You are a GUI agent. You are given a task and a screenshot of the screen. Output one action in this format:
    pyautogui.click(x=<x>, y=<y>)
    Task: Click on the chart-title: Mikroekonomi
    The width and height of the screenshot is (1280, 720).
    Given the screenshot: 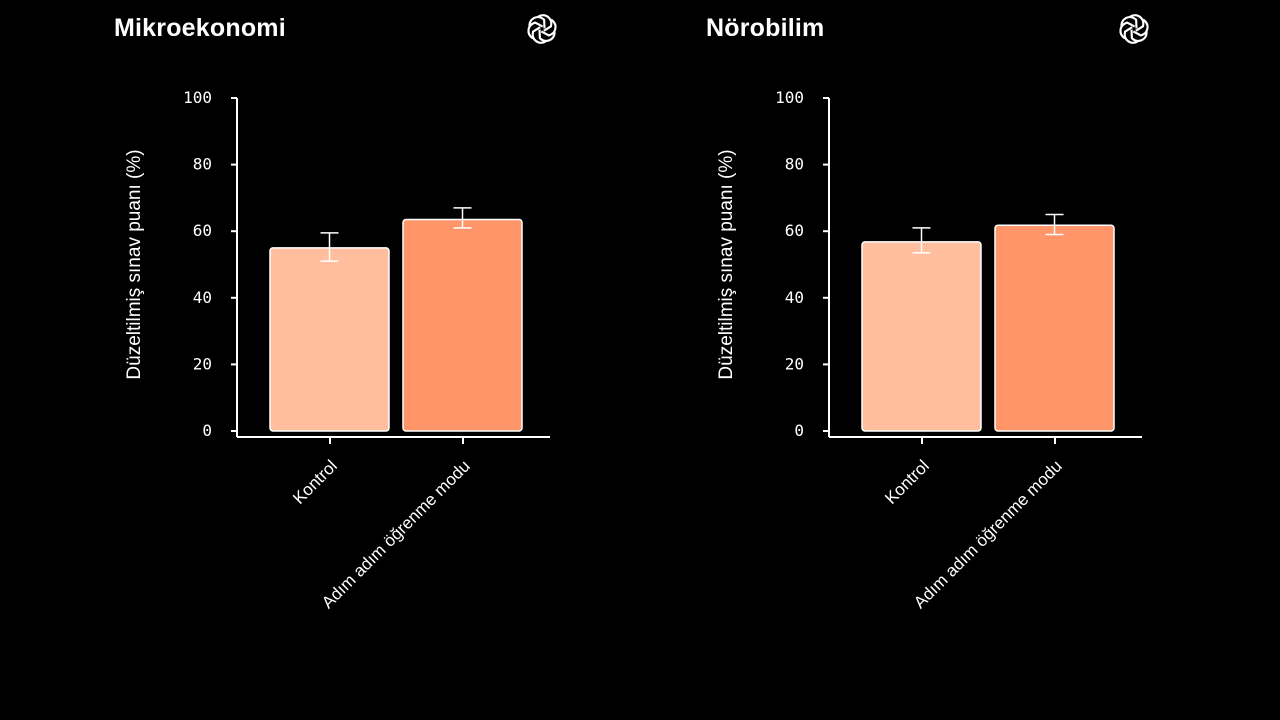 What is the action you would take?
    pyautogui.click(x=200, y=28)
    